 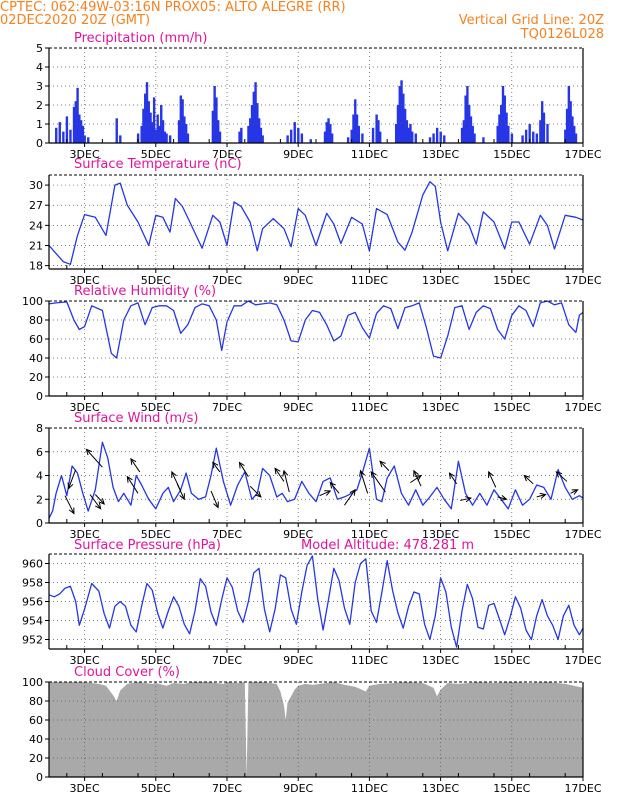 What do you see at coordinates (147, 545) in the screenshot?
I see `panel-title: Surface Pressure (hPa)` at bounding box center [147, 545].